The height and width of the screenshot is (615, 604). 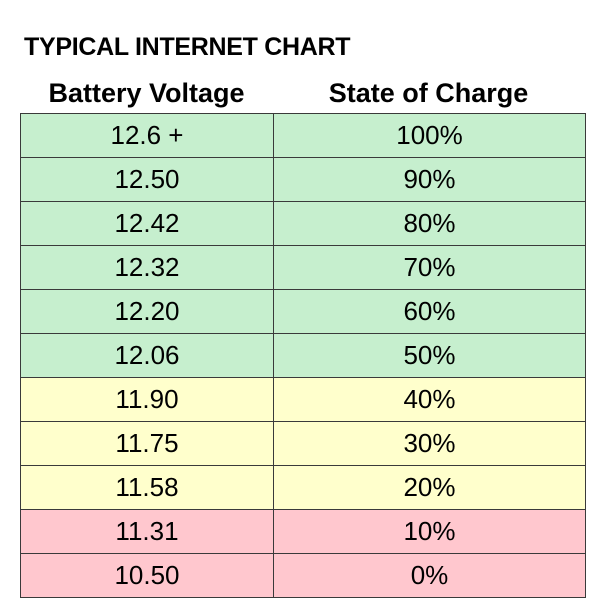 What do you see at coordinates (147, 443) in the screenshot?
I see `voltage-cell: 11.75` at bounding box center [147, 443].